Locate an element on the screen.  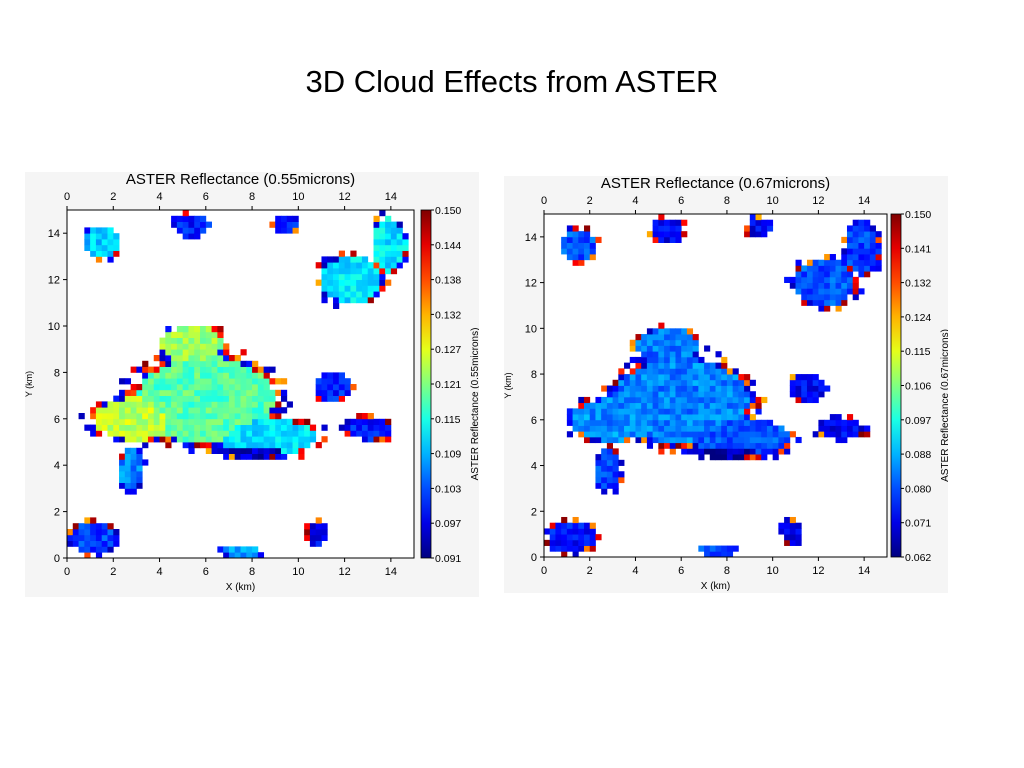
y-tick-label: 4 is located at coordinates (57, 466).